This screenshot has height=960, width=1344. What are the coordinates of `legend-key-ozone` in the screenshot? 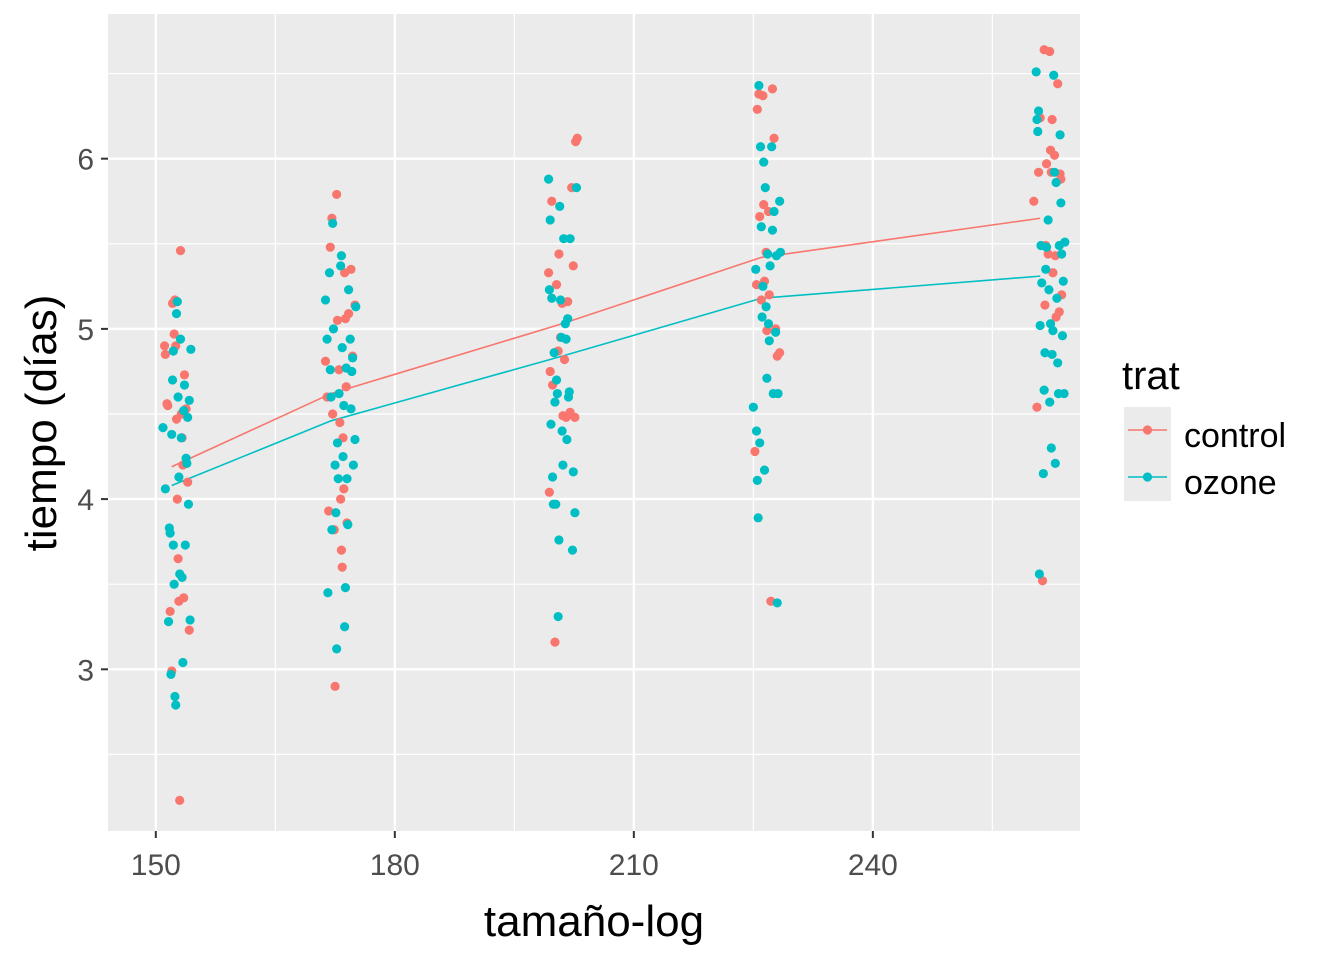 It's located at (1147, 477).